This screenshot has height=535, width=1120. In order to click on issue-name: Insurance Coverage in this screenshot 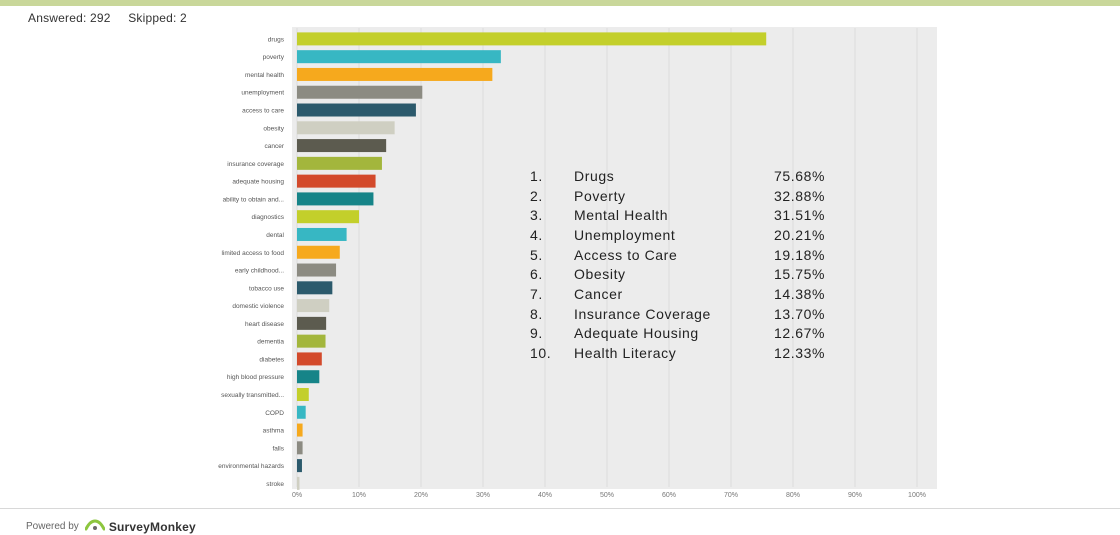, I will do `click(642, 313)`.